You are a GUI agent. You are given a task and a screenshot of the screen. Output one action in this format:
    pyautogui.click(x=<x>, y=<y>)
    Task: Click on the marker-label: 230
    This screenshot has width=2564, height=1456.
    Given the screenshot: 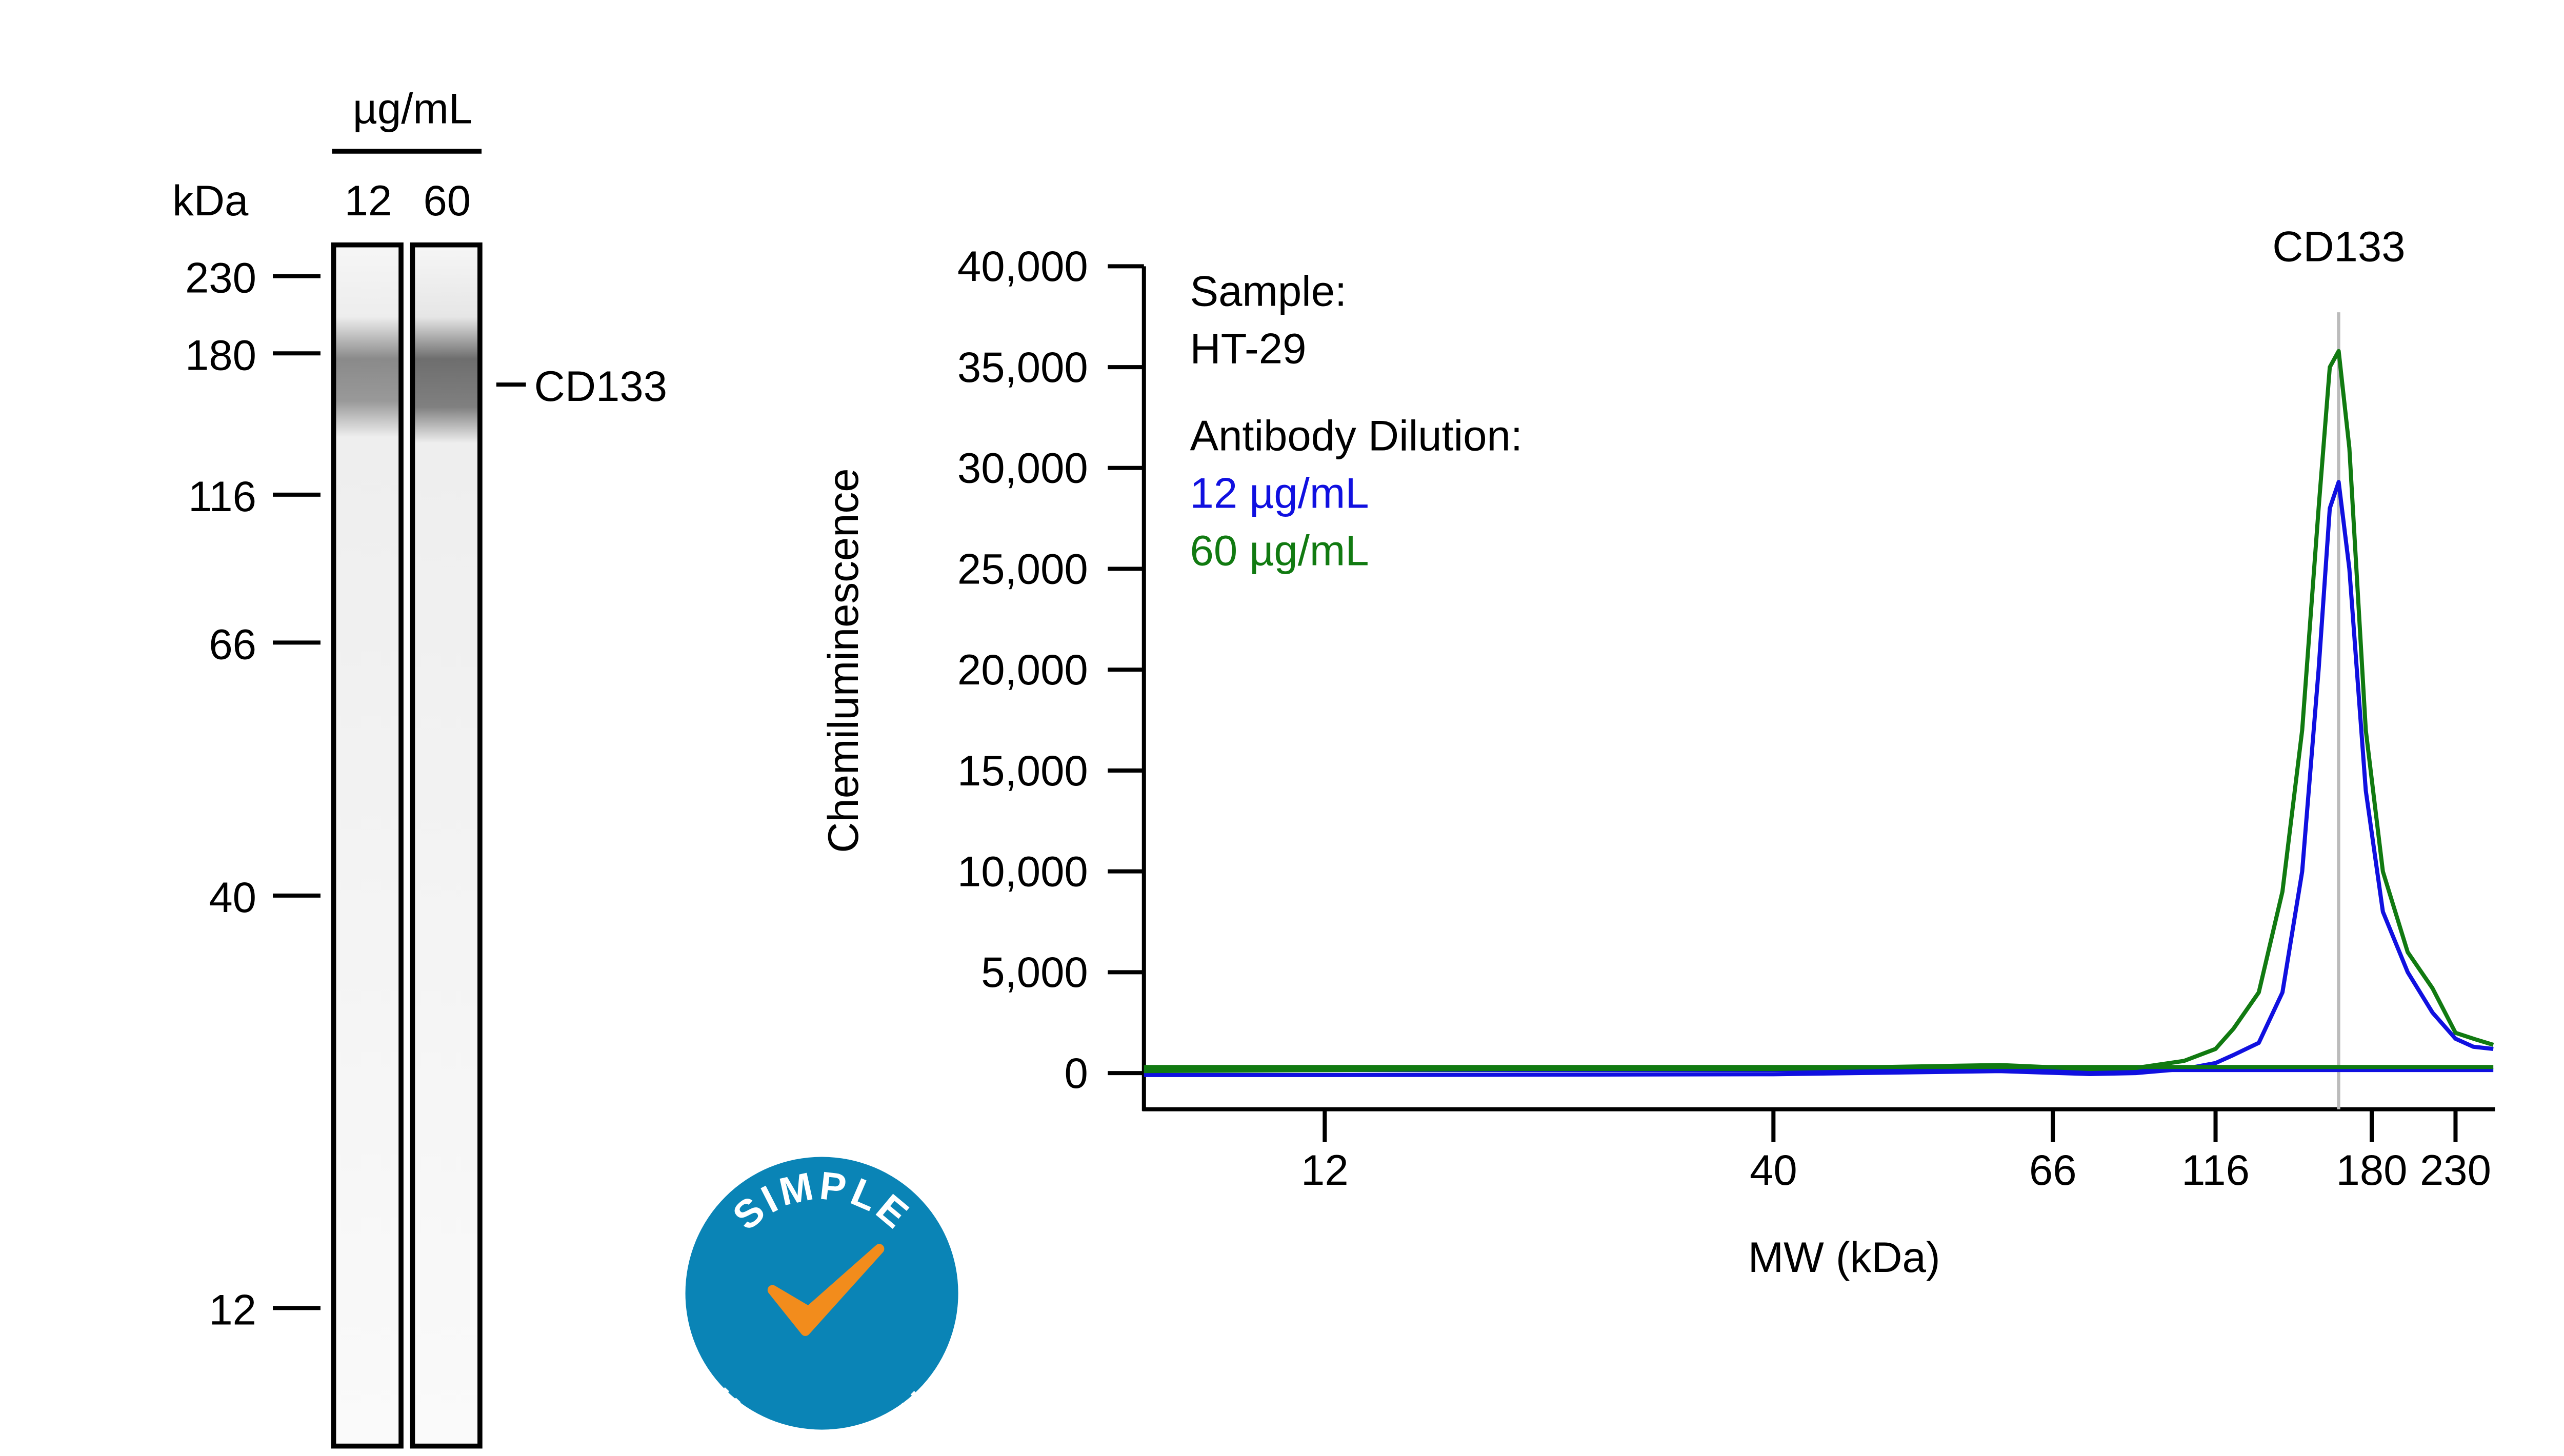 What is the action you would take?
    pyautogui.click(x=221, y=278)
    